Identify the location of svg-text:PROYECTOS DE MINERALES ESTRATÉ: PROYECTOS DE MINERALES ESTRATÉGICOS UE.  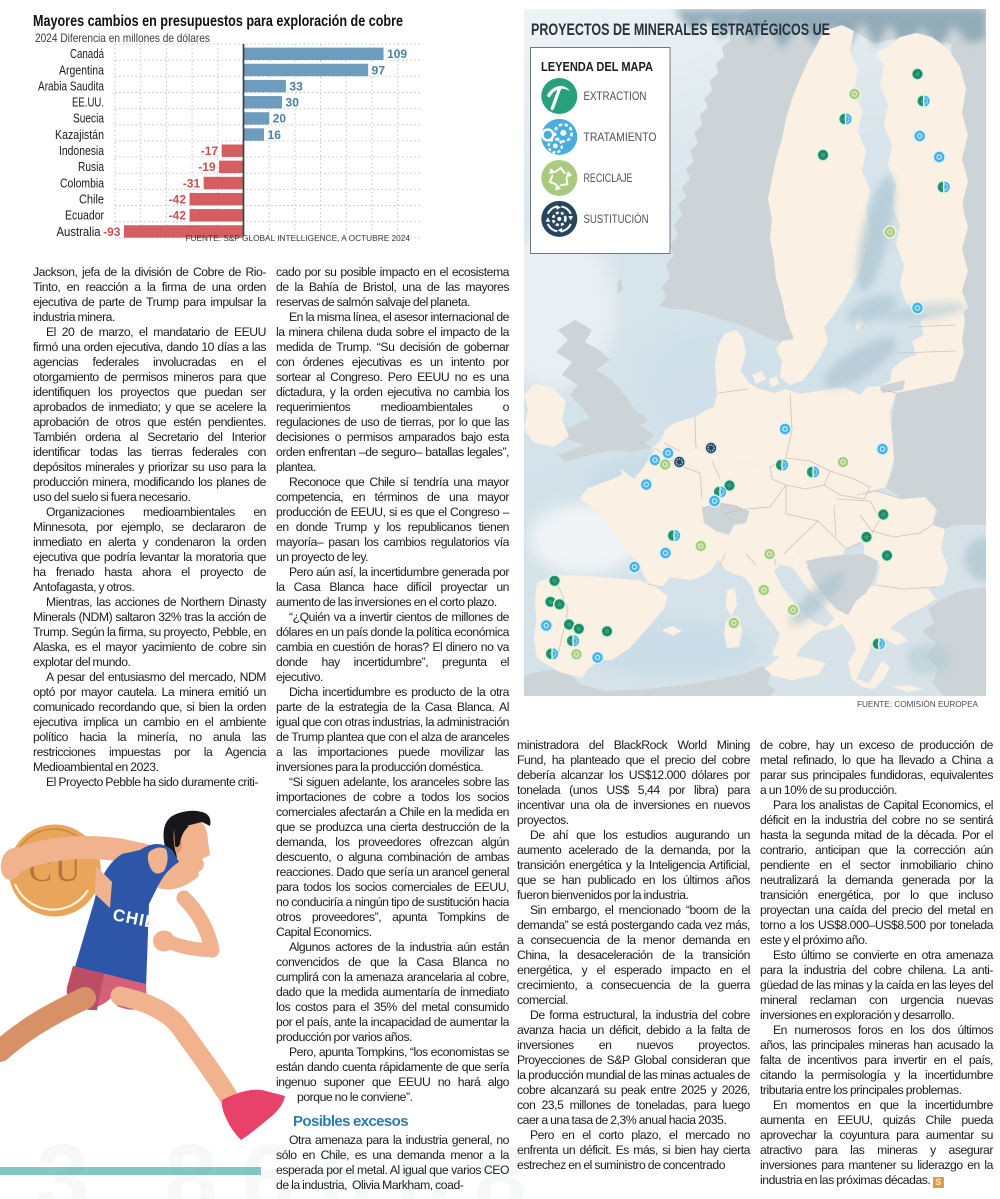
(680, 29).